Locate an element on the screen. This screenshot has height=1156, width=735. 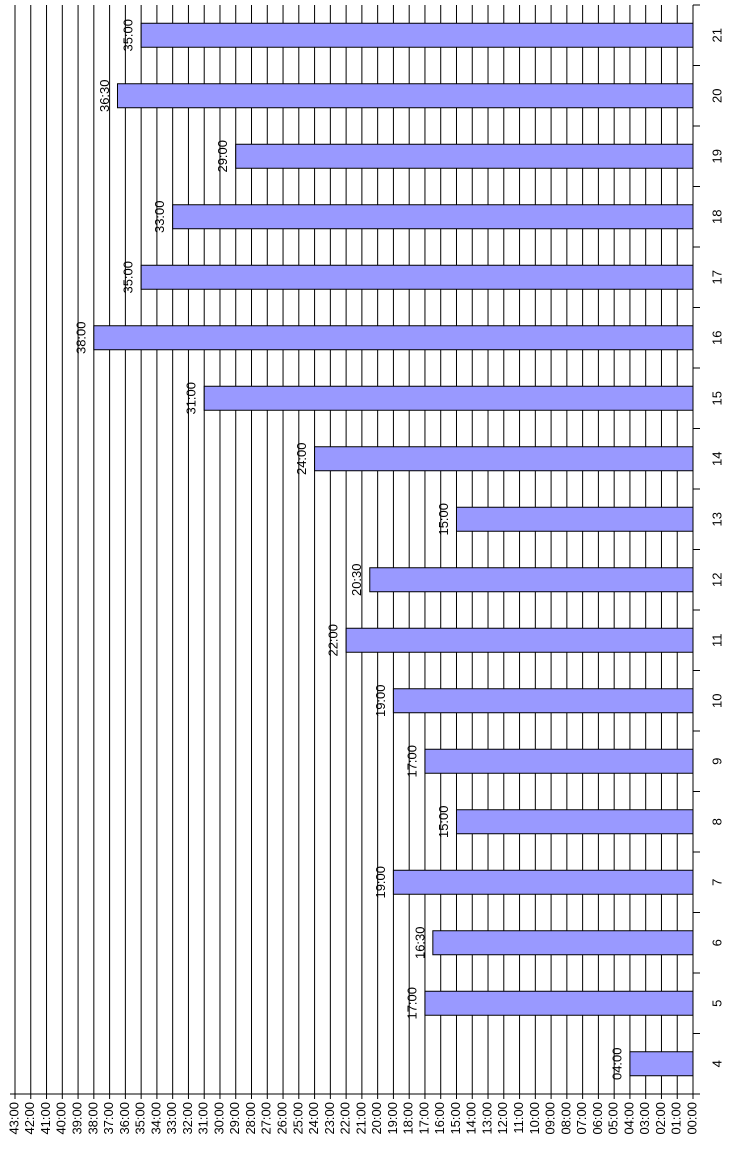
data-label: 20:30 is located at coordinates (356, 579).